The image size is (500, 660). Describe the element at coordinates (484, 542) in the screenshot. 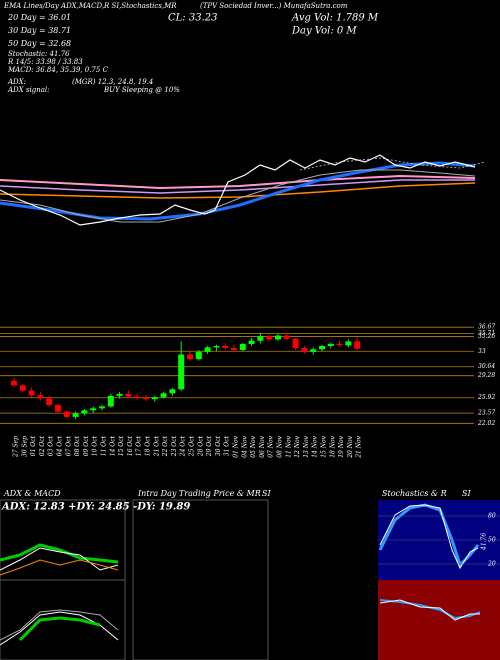

I see `stoch-value: 41.76` at that location.